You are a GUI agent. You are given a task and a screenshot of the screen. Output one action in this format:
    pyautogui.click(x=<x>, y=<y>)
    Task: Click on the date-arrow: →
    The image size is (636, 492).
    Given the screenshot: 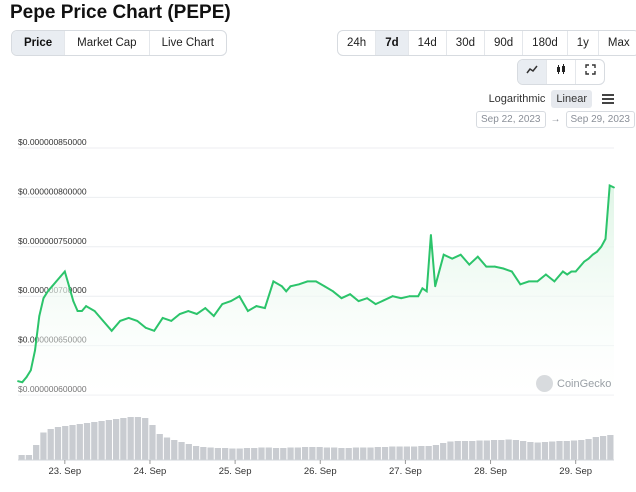 What is the action you would take?
    pyautogui.click(x=555, y=119)
    